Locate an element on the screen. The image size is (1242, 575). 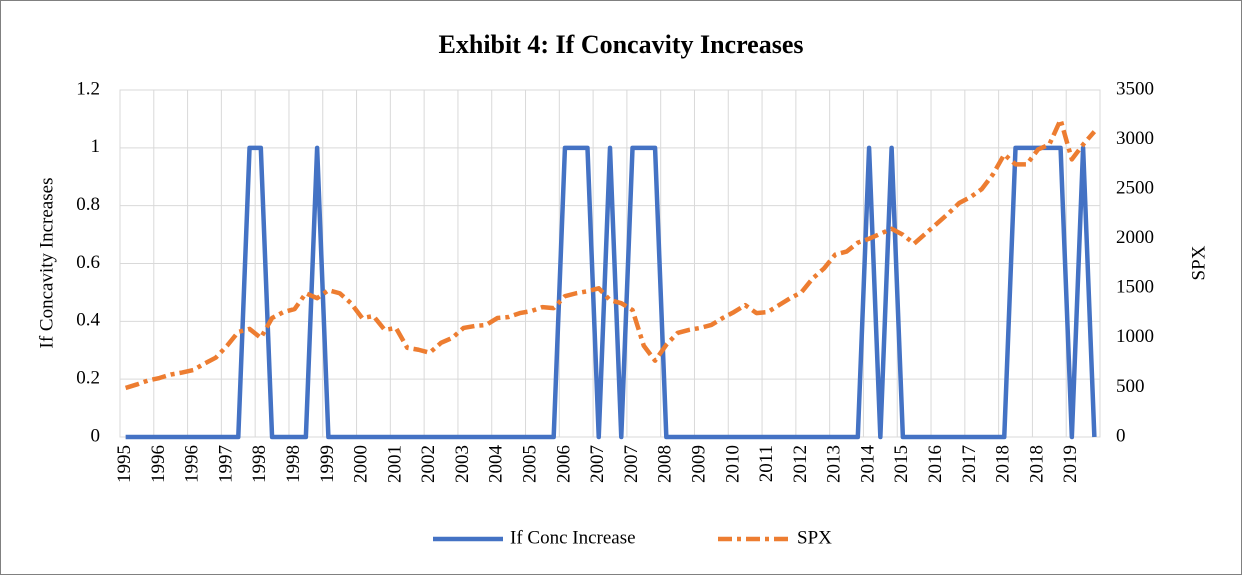
y-tick-label: 0.4 is located at coordinates (88, 320).